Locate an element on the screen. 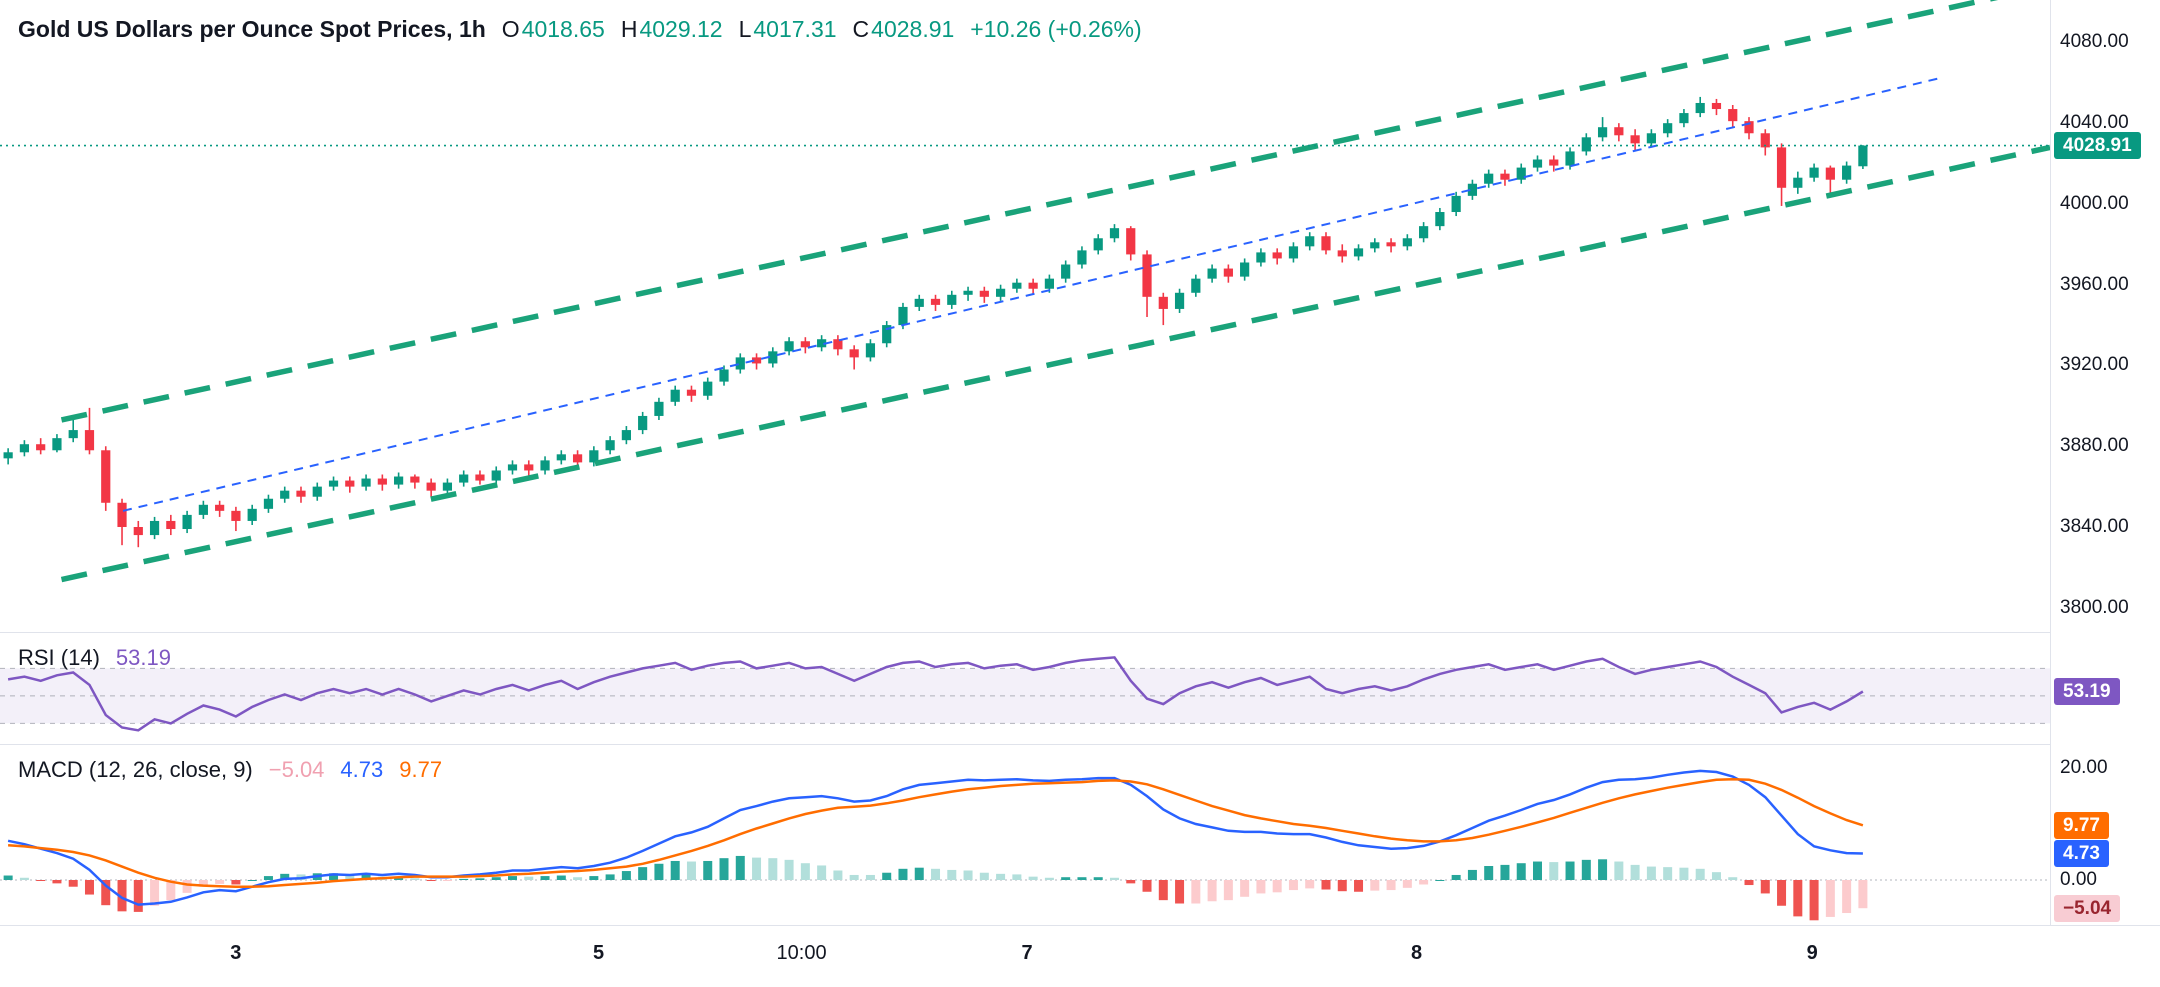  ohlc-close: C4028.91 is located at coordinates (904, 29).